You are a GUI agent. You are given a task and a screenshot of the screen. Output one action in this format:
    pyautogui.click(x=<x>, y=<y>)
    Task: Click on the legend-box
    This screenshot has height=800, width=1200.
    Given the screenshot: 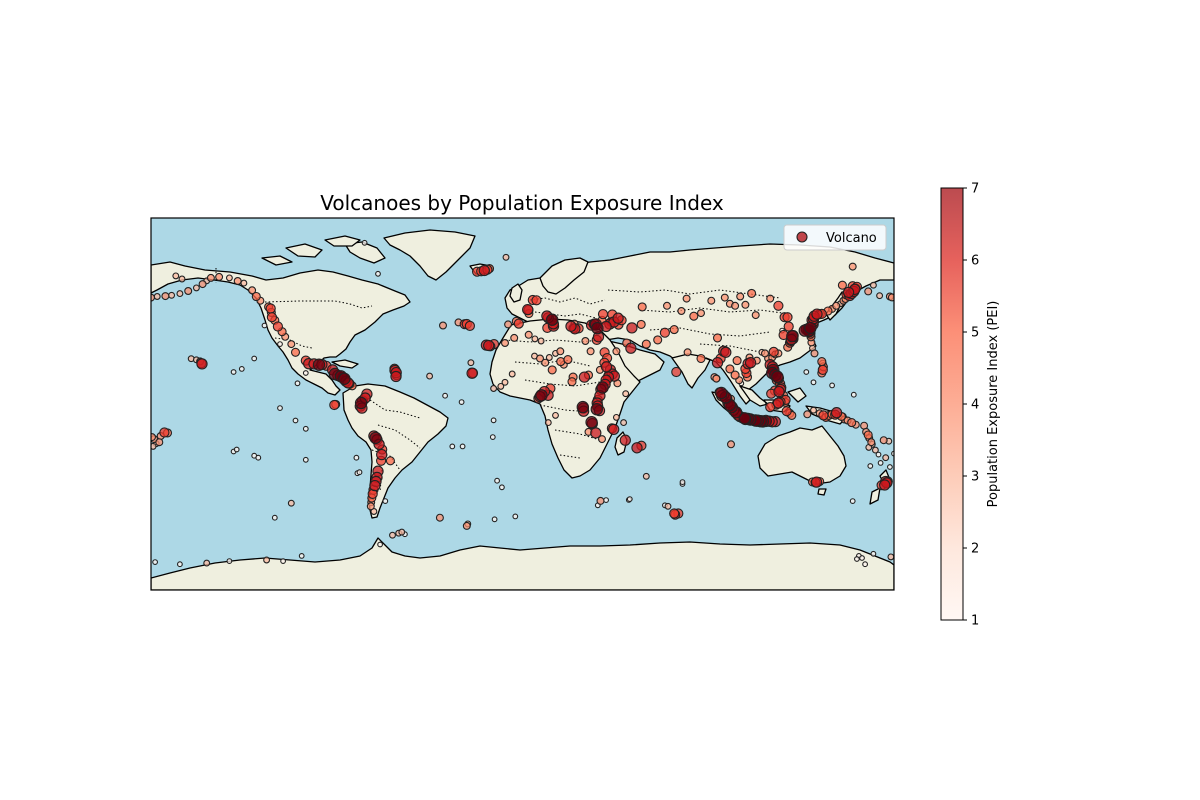 What is the action you would take?
    pyautogui.click(x=835, y=237)
    